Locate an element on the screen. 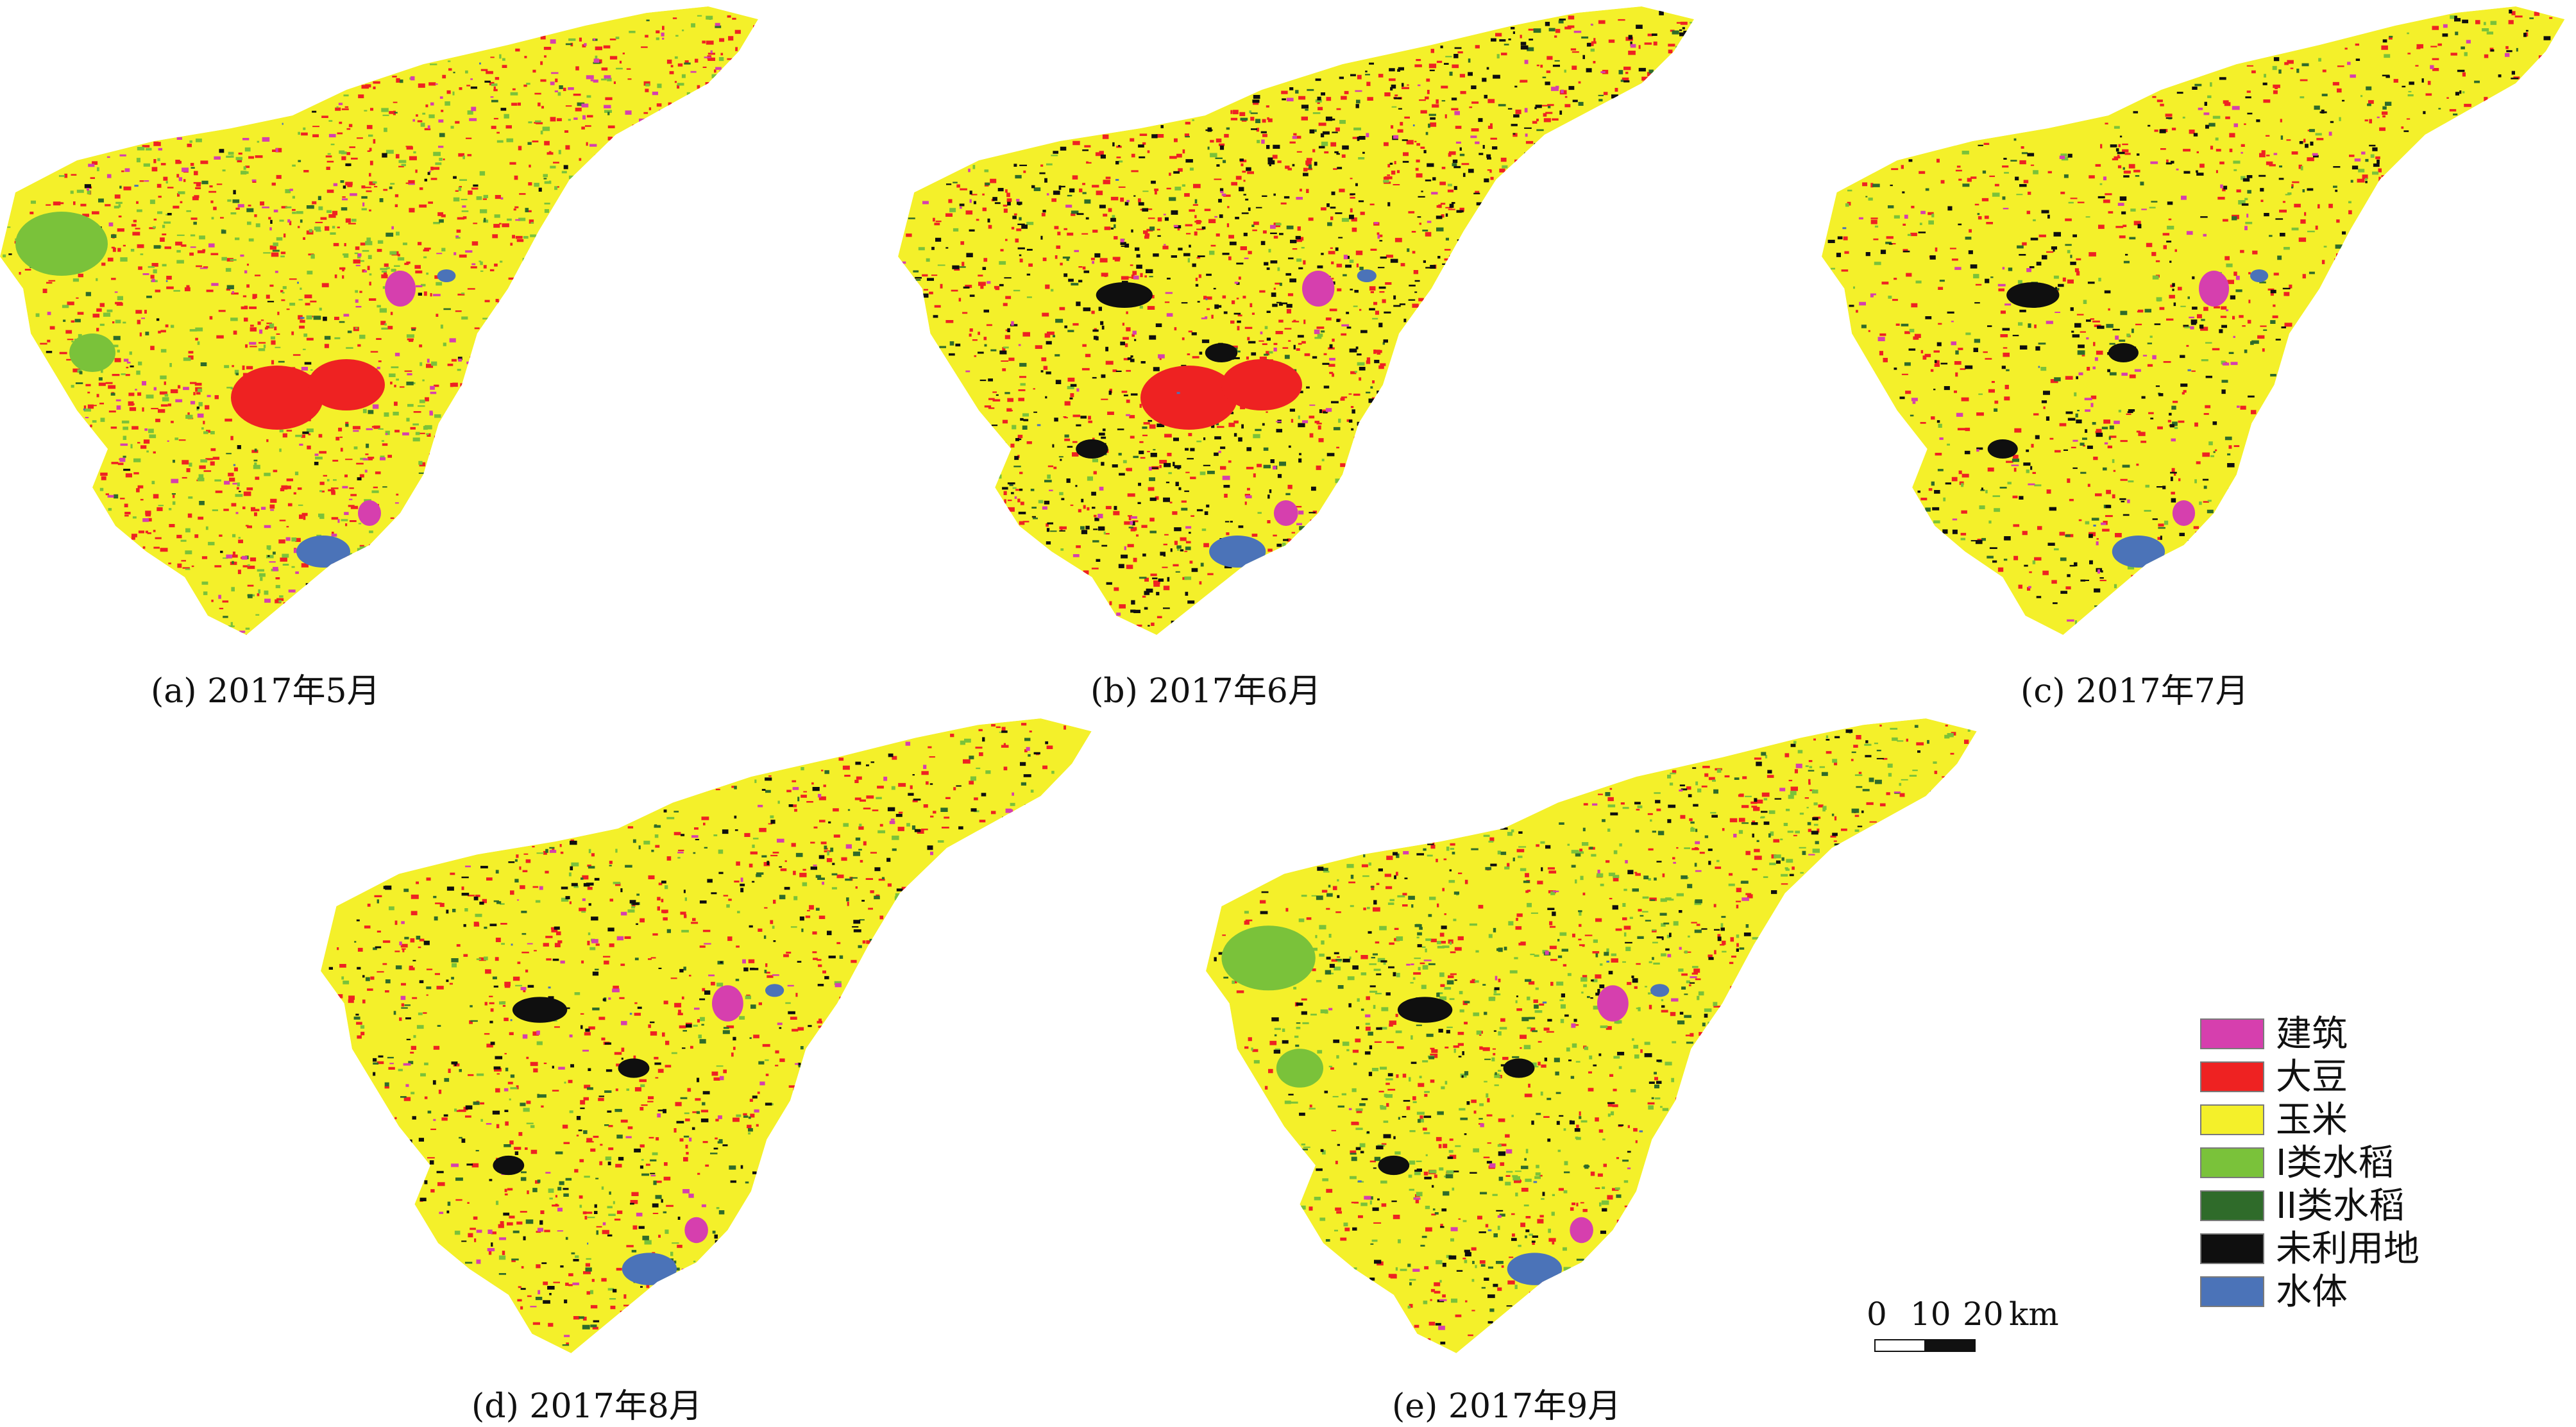 Image resolution: width=2576 pixels, height=1427 pixels. map-c is located at coordinates (2193, 320).